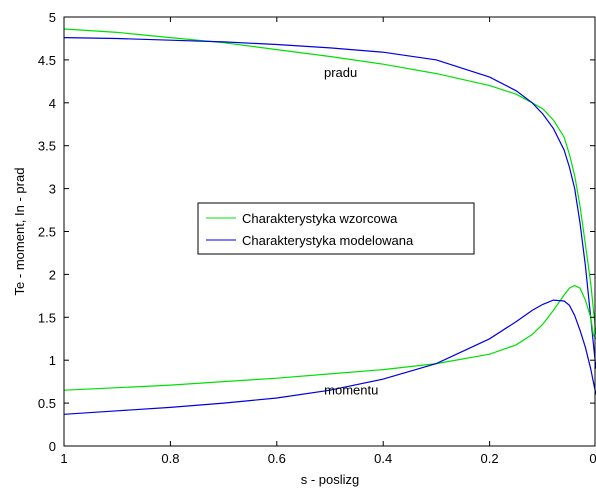 The width and height of the screenshot is (596, 490). Describe the element at coordinates (47, 317) in the screenshot. I see `y-tick-label: 1.5` at that location.